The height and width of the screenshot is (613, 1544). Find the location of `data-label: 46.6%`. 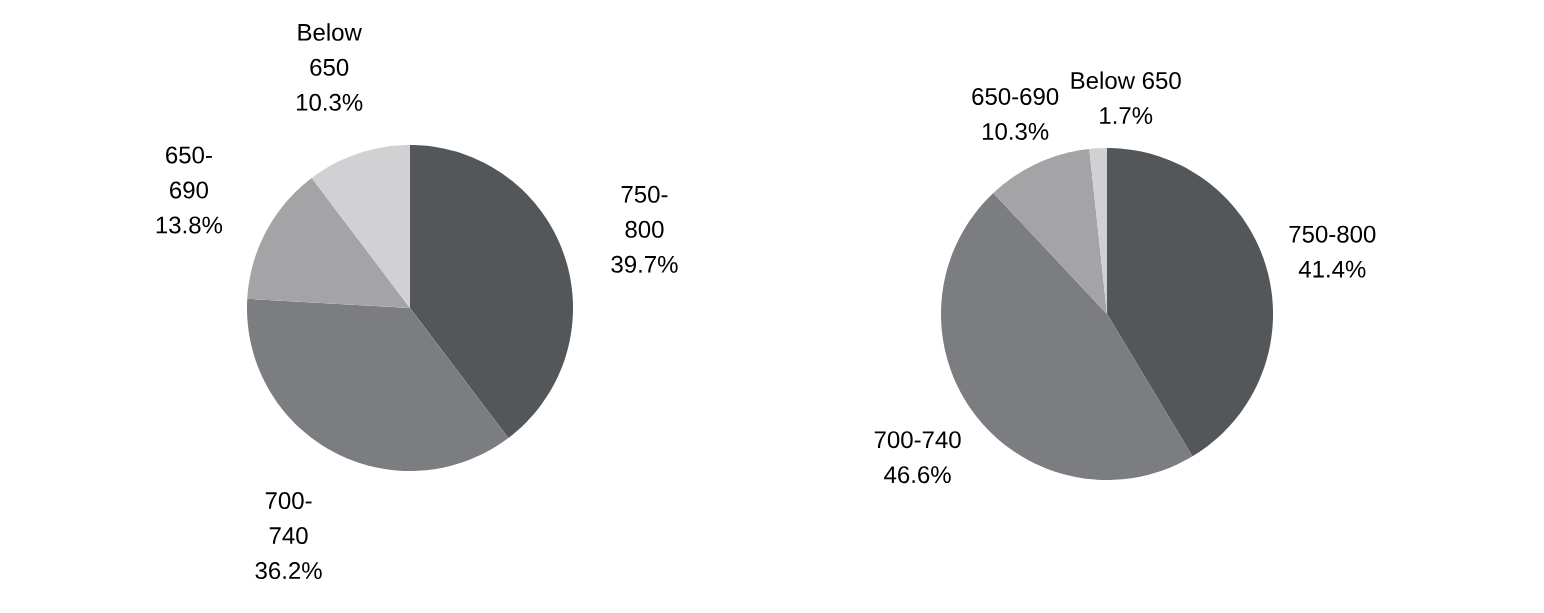

data-label: 46.6% is located at coordinates (917, 475).